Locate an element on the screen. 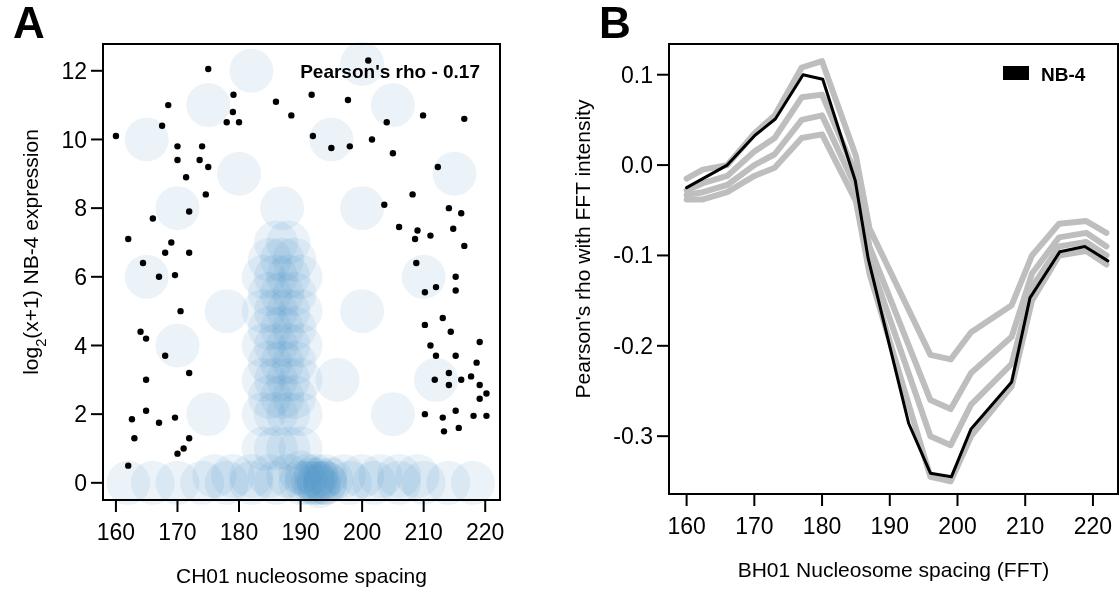  y-tick-label: 12 is located at coordinates (74, 70).